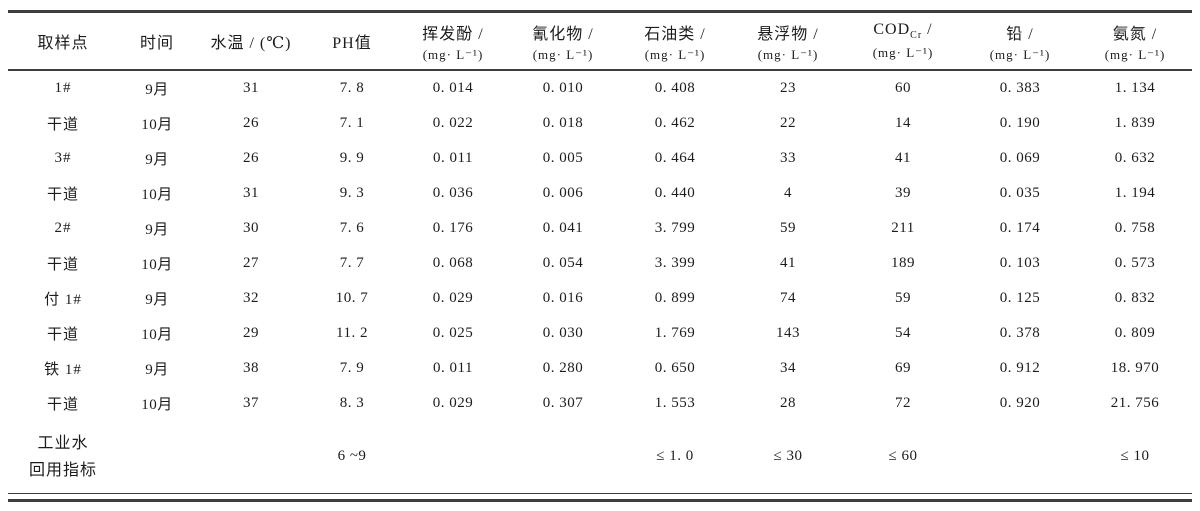 The height and width of the screenshot is (511, 1200). Describe the element at coordinates (927, 30) in the screenshot. I see `cod-slash: /` at that location.